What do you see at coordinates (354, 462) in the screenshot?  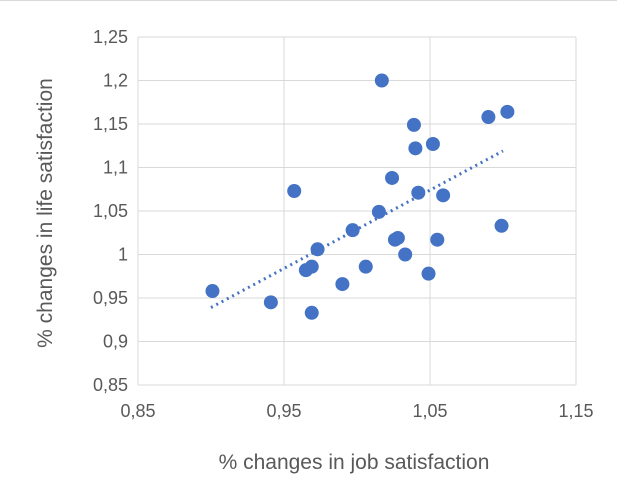 I see `x-axis-title: % changes in job satisfaction` at bounding box center [354, 462].